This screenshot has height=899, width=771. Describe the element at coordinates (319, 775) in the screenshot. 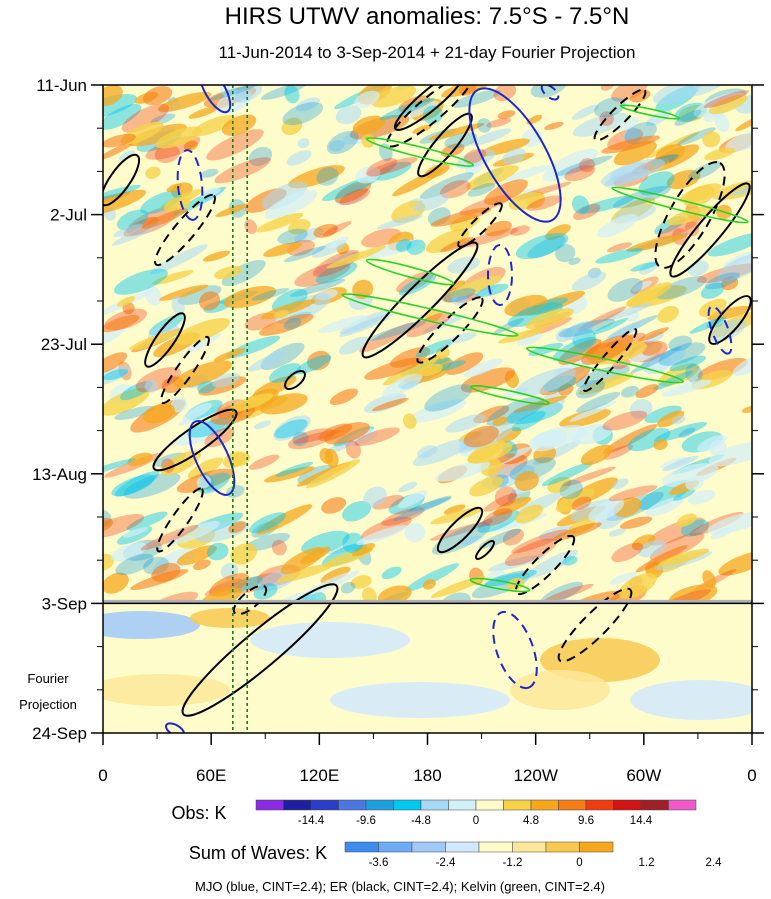

I see `x-tick-label: 120E` at that location.